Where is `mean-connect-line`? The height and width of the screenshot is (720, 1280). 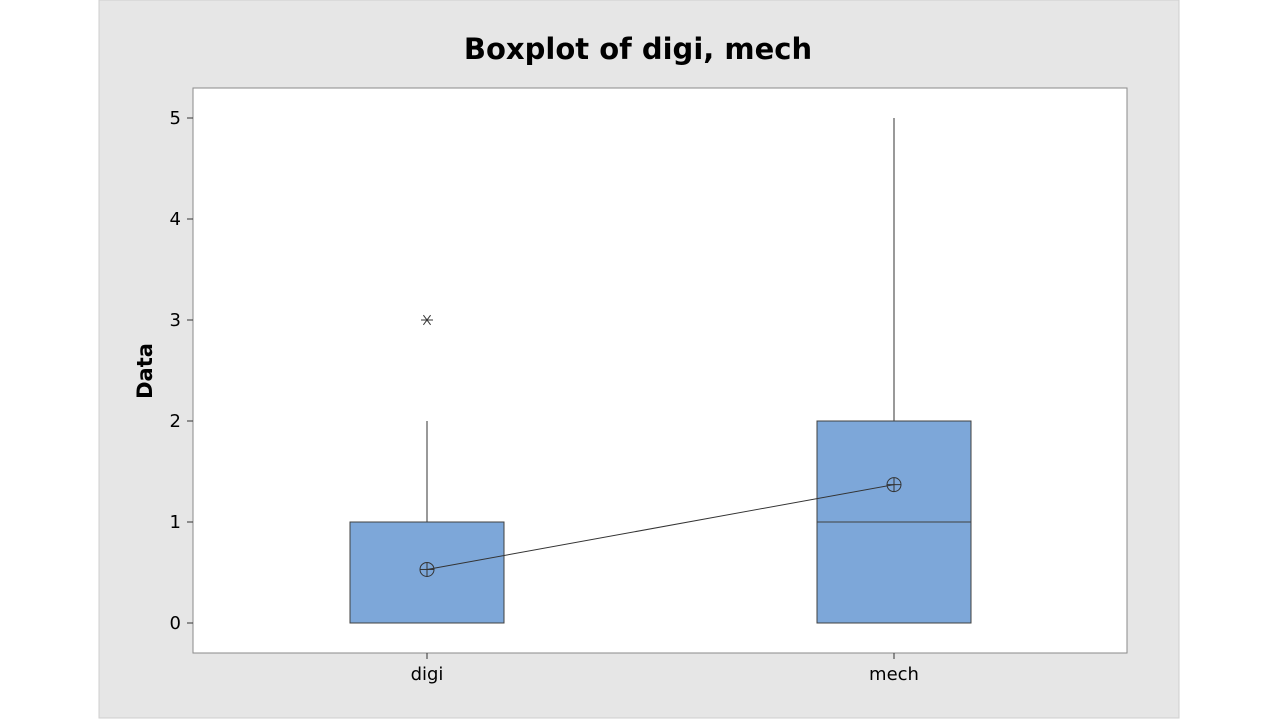
mean-connect-line is located at coordinates (660, 527).